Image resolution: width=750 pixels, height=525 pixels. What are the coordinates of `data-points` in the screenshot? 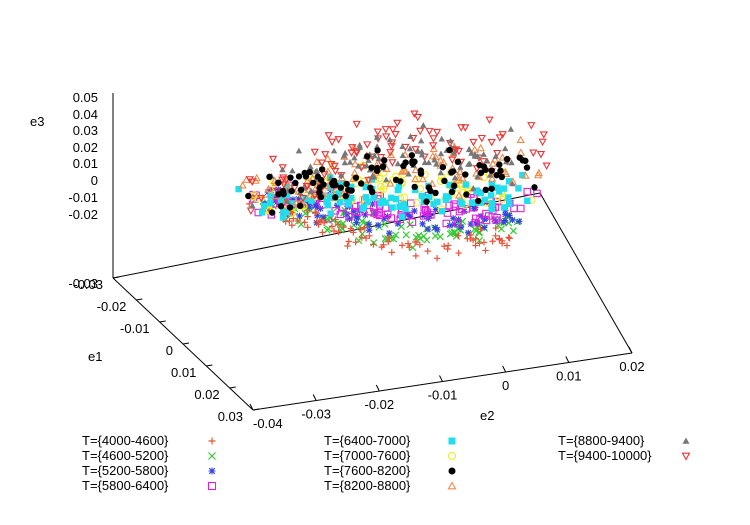 It's located at (393, 186).